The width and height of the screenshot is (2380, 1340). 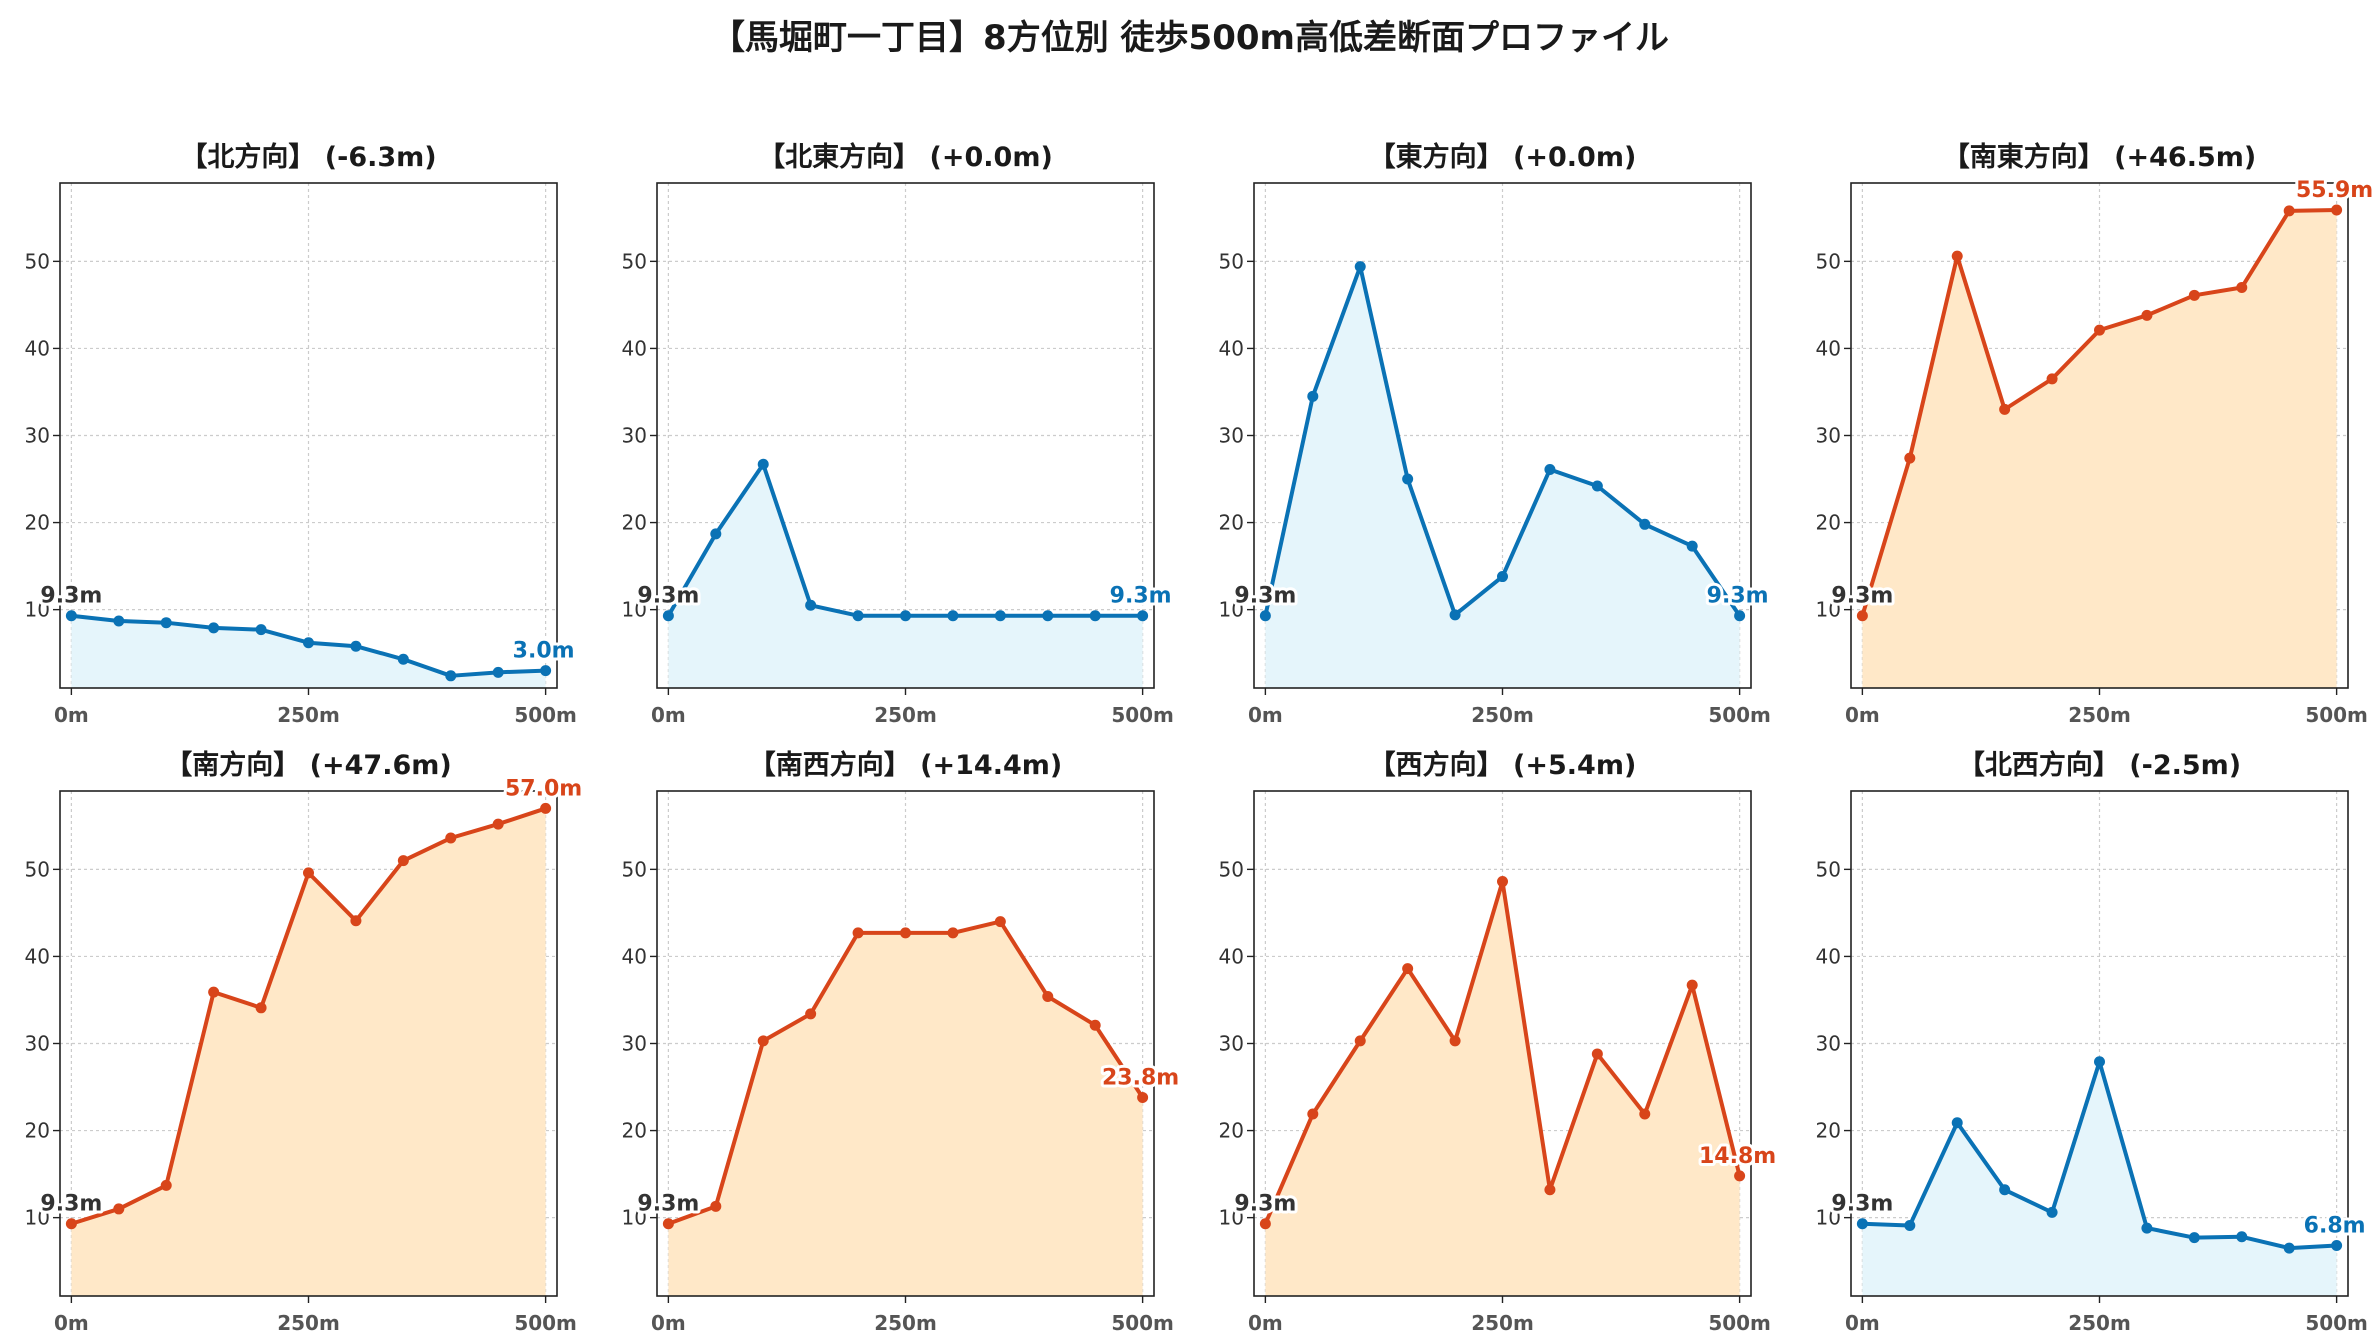 What do you see at coordinates (1140, 1077) in the screenshot?
I see `end-label: 23.8m` at bounding box center [1140, 1077].